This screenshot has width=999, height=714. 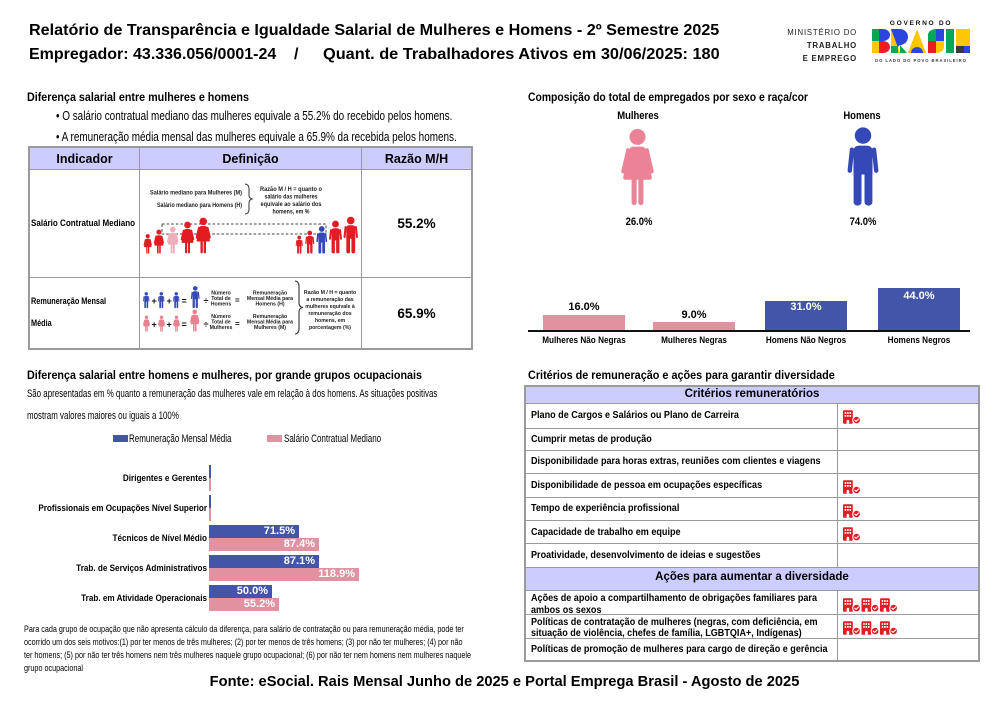 I want to click on svg-text: Razão M / H = quanto, so click(x=330, y=293).